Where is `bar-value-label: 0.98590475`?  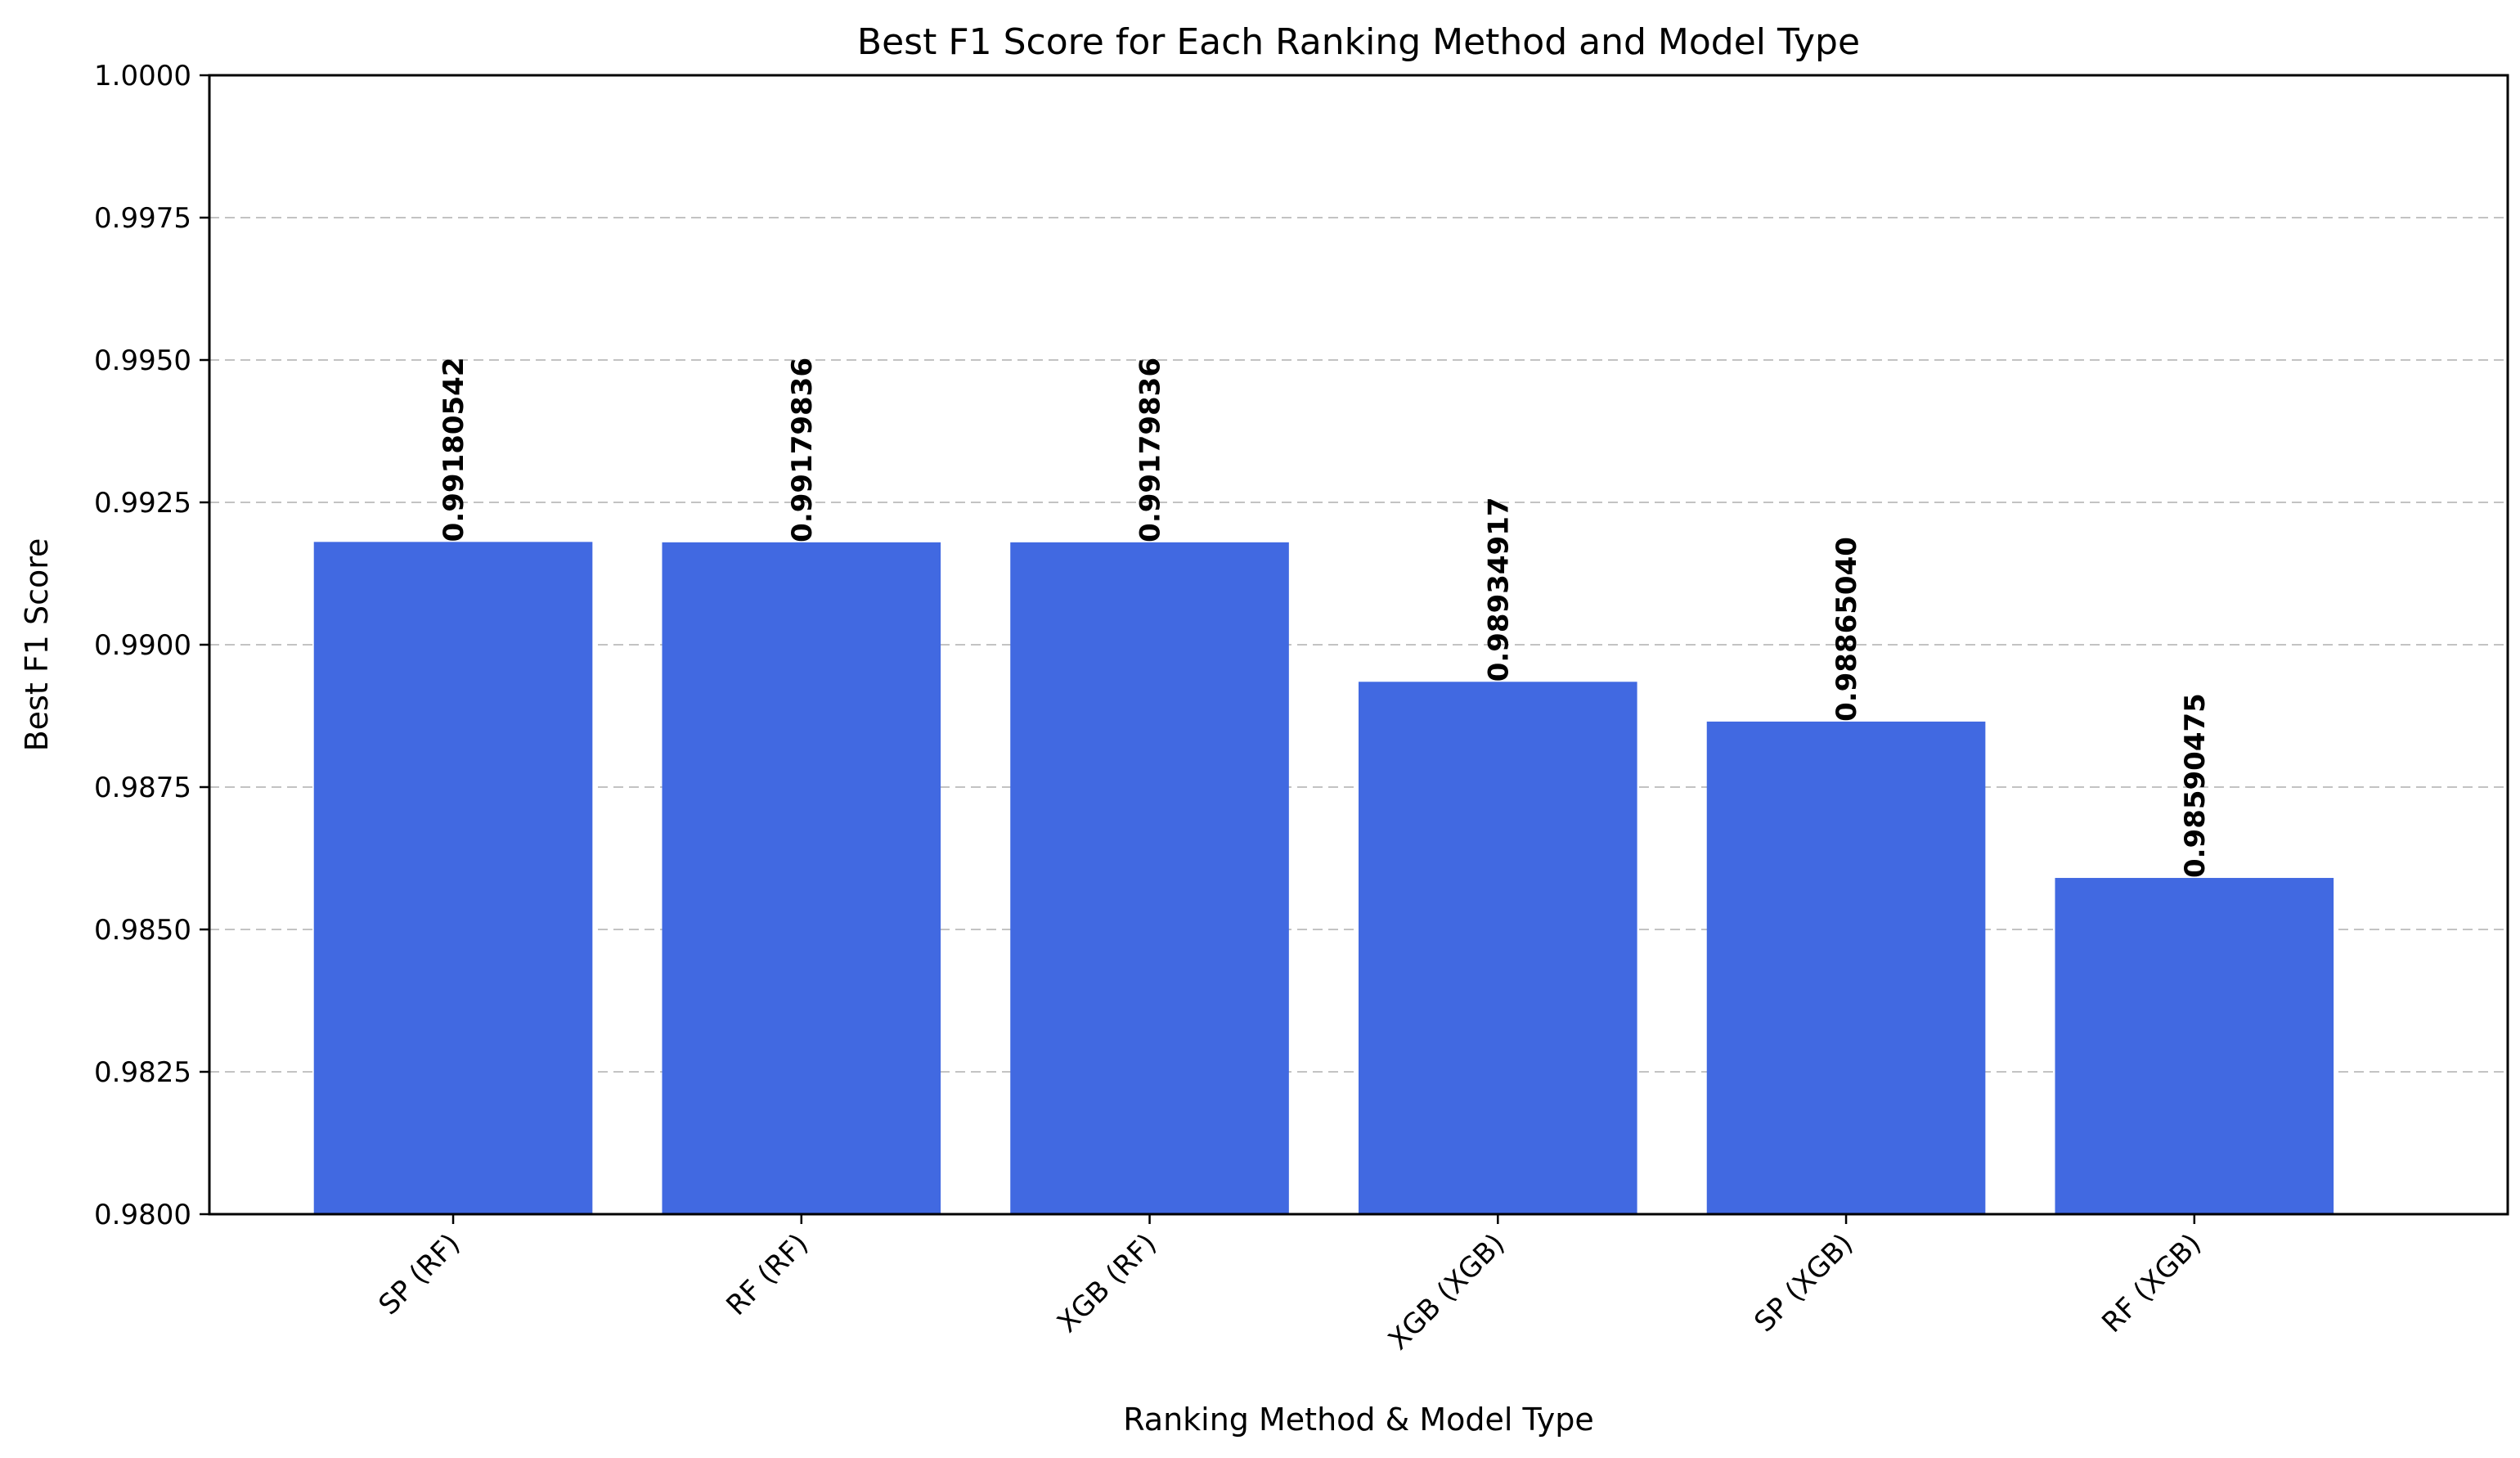 bar-value-label: 0.98590475 is located at coordinates (2196, 786).